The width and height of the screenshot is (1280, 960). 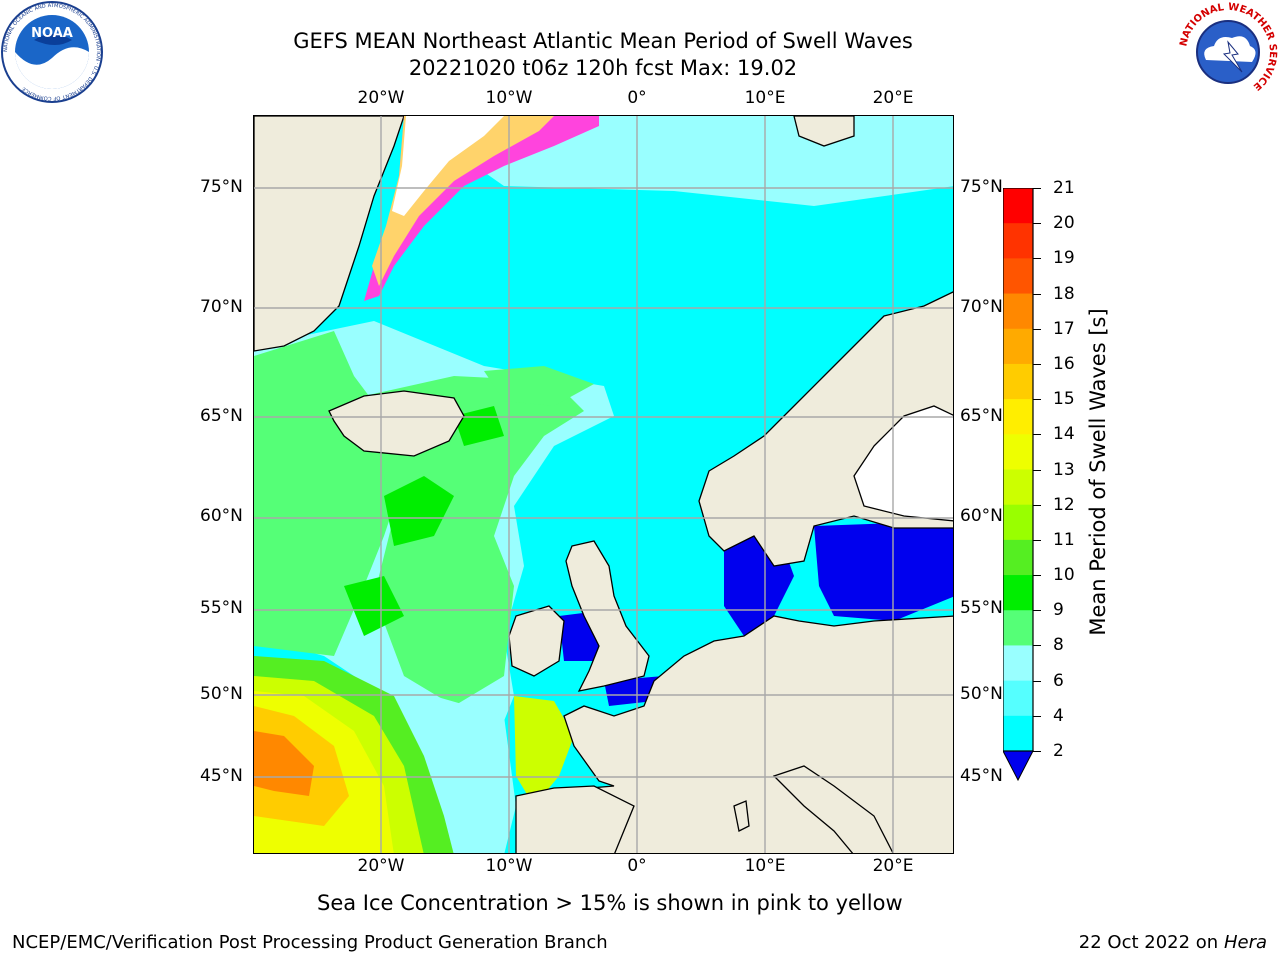 I want to click on colorbar-tick-label: 8, so click(x=1058, y=645).